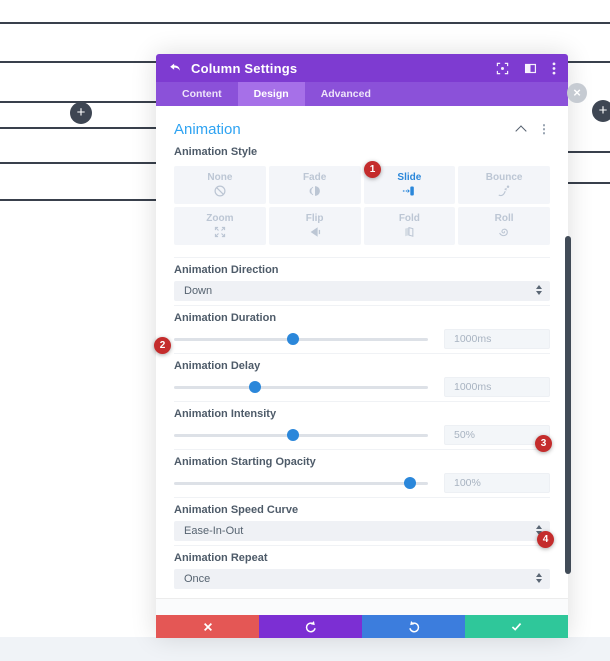  I want to click on redo-icon, so click(414, 627).